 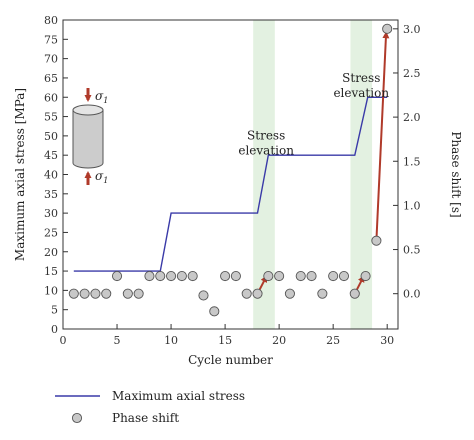 I want to click on y-tick-label: 10, so click(x=51, y=290).